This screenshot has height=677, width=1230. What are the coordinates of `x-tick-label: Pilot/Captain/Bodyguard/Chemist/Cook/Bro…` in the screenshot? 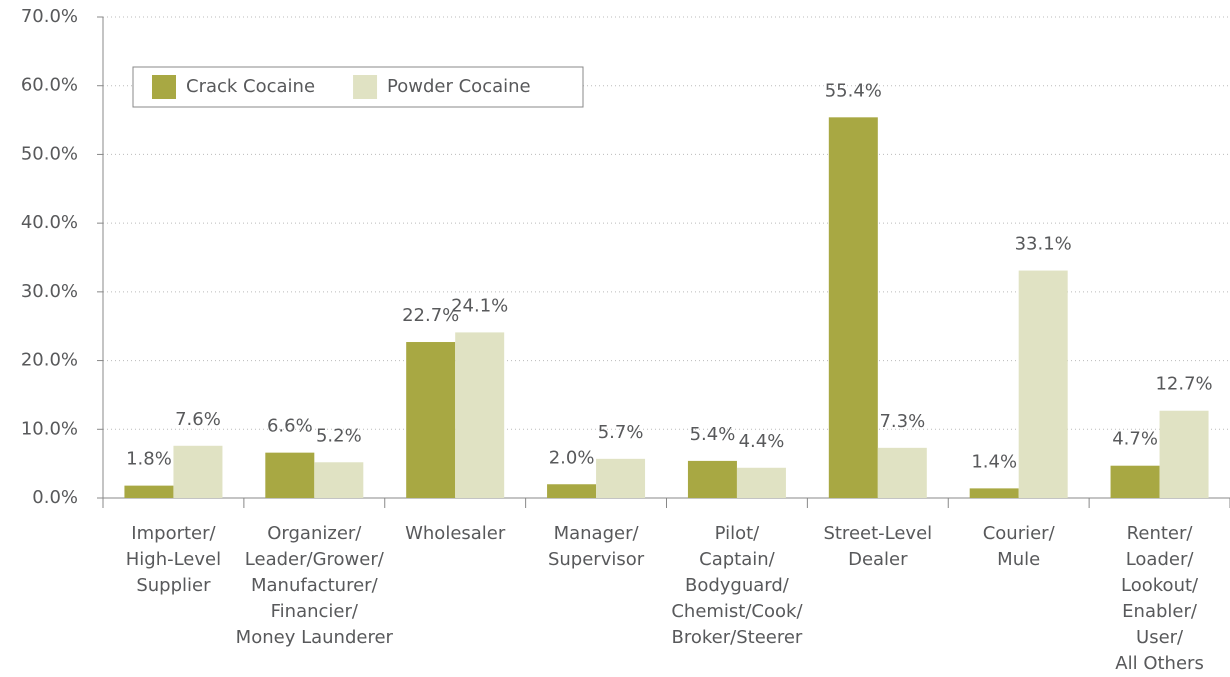 It's located at (737, 585).